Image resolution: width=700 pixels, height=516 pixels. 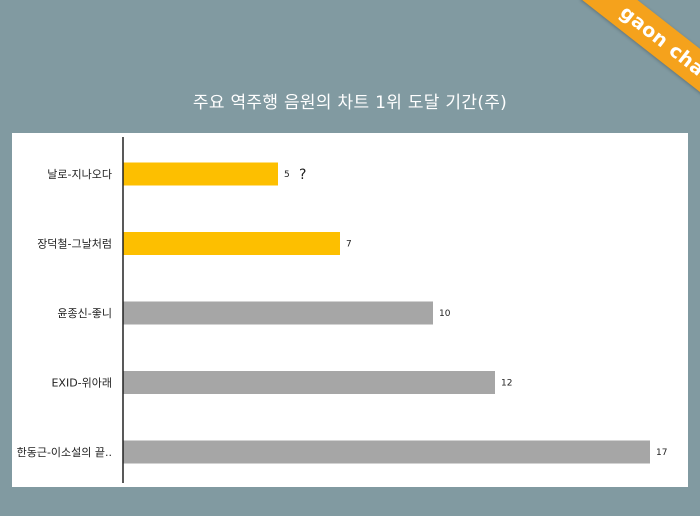 I want to click on value-label: 7, so click(x=349, y=245).